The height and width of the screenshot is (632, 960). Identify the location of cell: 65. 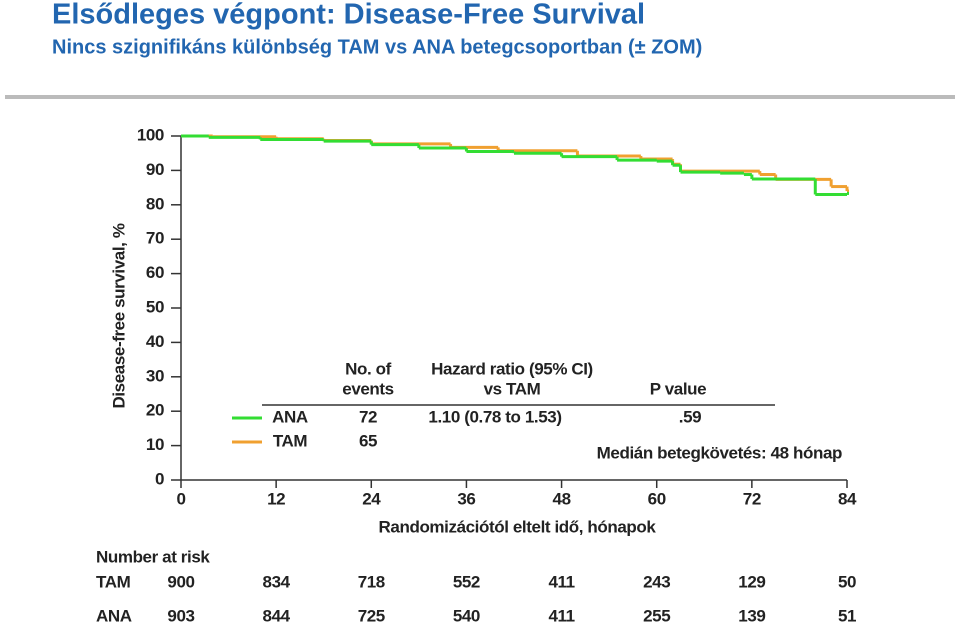
(368, 440).